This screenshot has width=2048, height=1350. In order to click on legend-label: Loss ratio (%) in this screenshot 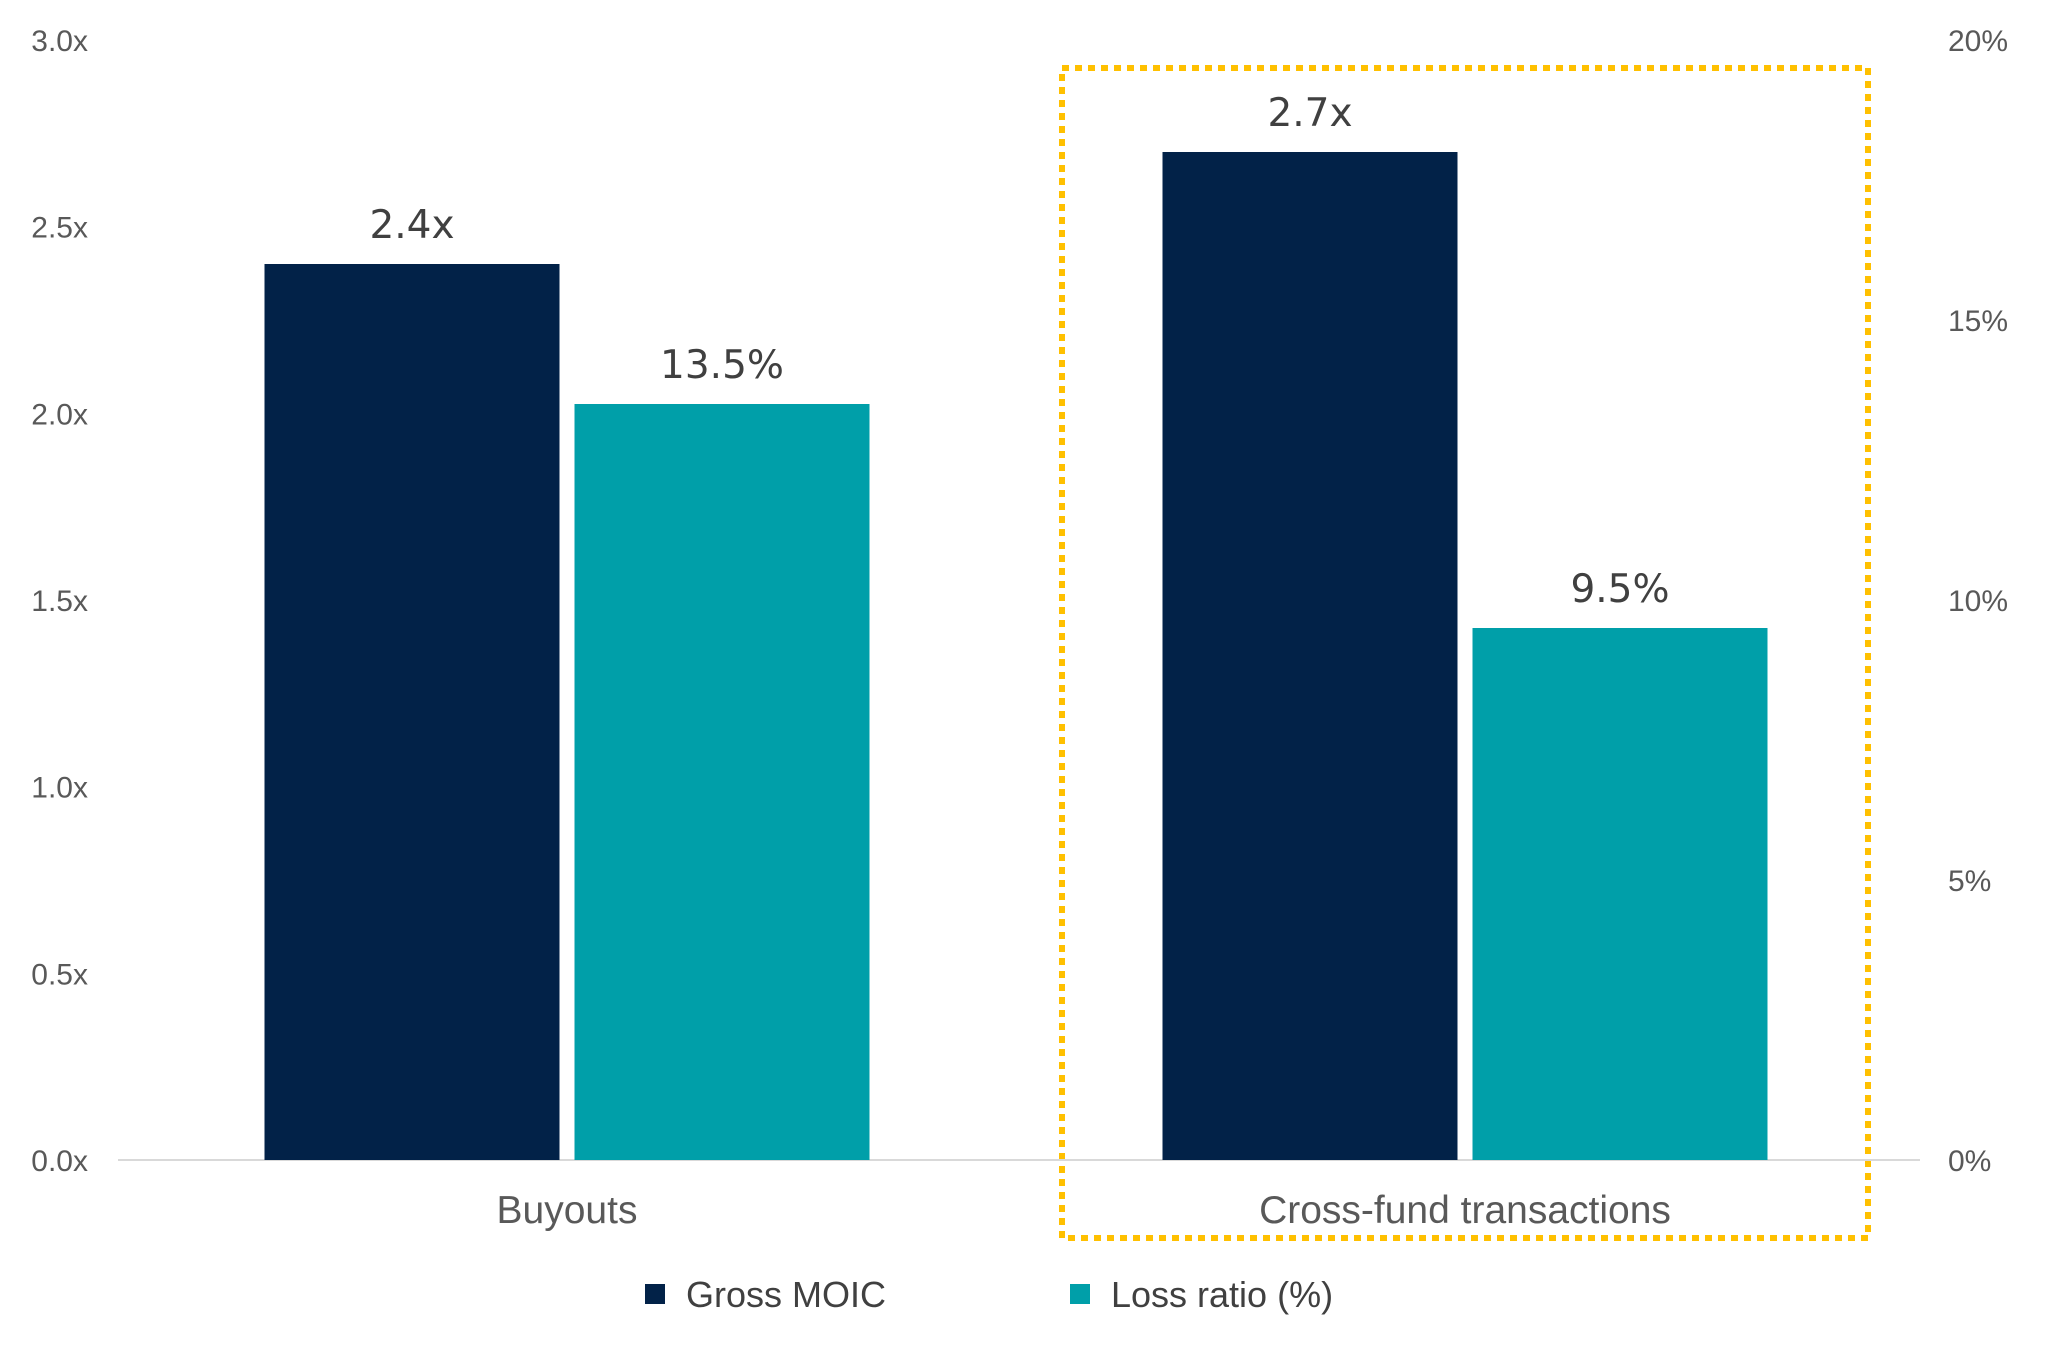, I will do `click(1222, 1294)`.